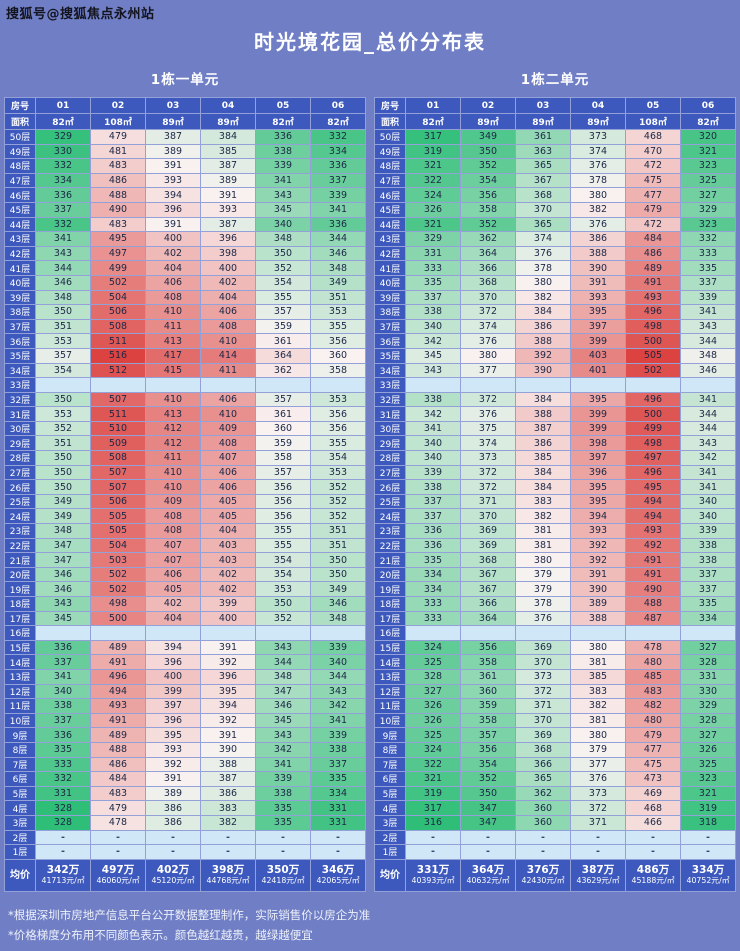 The width and height of the screenshot is (740, 951). Describe the element at coordinates (173, 414) in the screenshot. I see `price-cell: 413` at that location.